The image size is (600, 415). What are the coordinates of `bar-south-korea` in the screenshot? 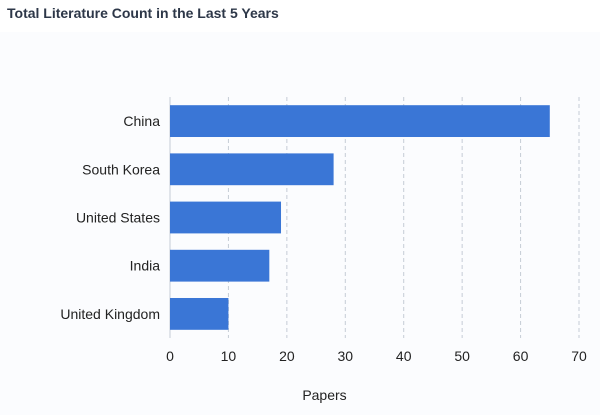 It's located at (252, 169).